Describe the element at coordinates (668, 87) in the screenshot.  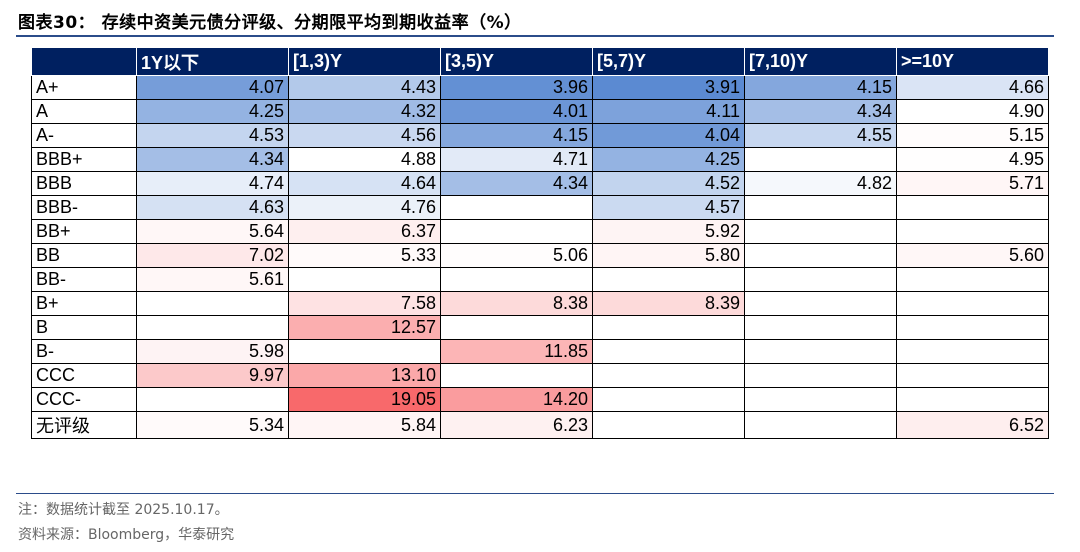
I see `value-cell: 3.91` at that location.